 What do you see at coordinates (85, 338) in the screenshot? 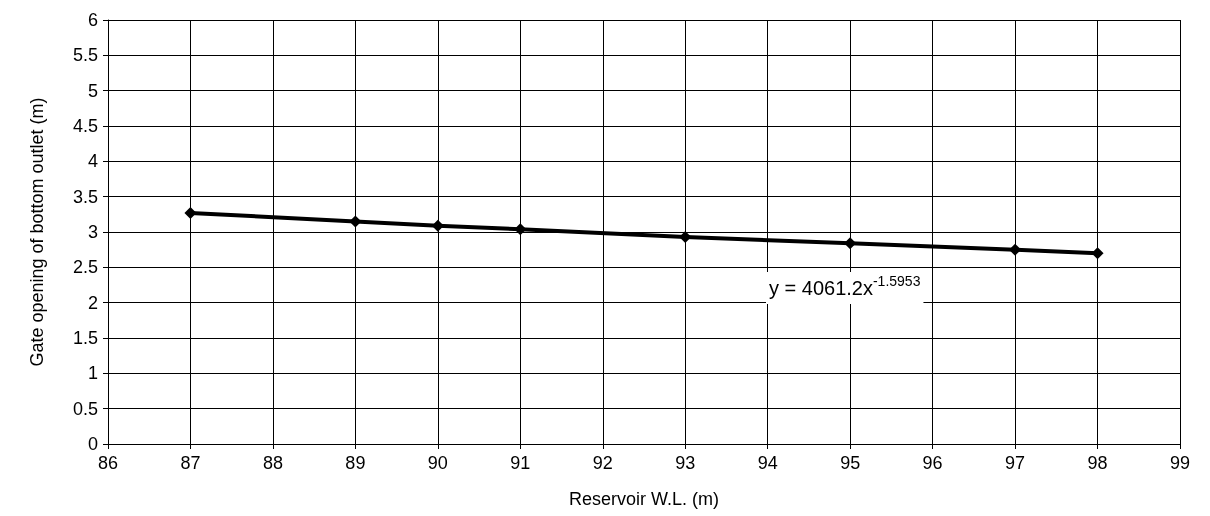
I see `y-tick-label: 1.5` at bounding box center [85, 338].